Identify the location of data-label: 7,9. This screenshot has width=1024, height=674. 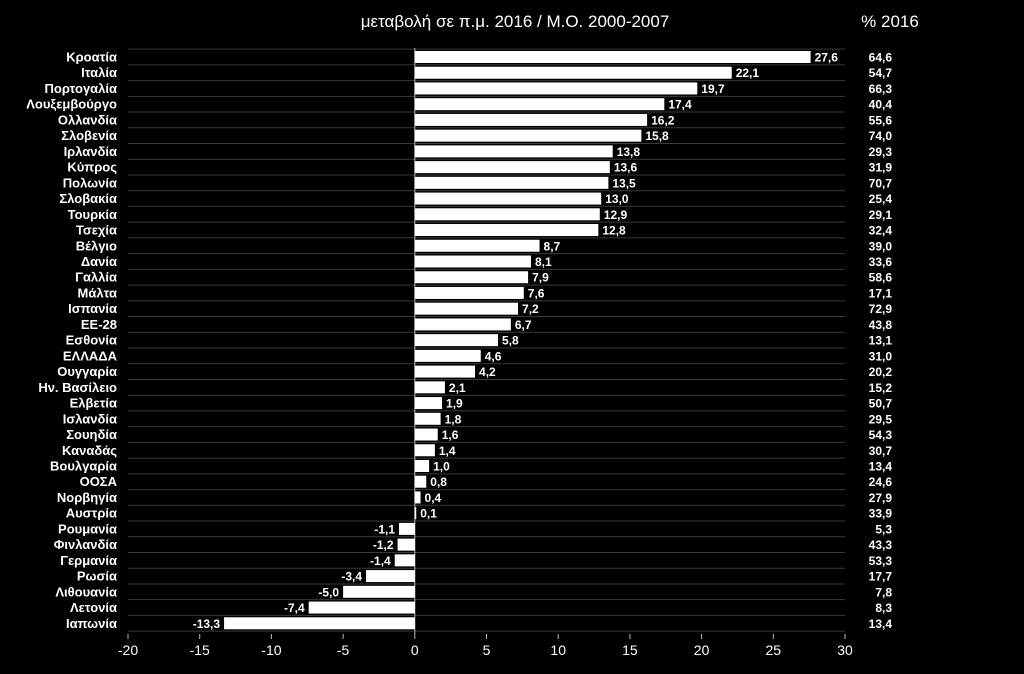
(540, 278).